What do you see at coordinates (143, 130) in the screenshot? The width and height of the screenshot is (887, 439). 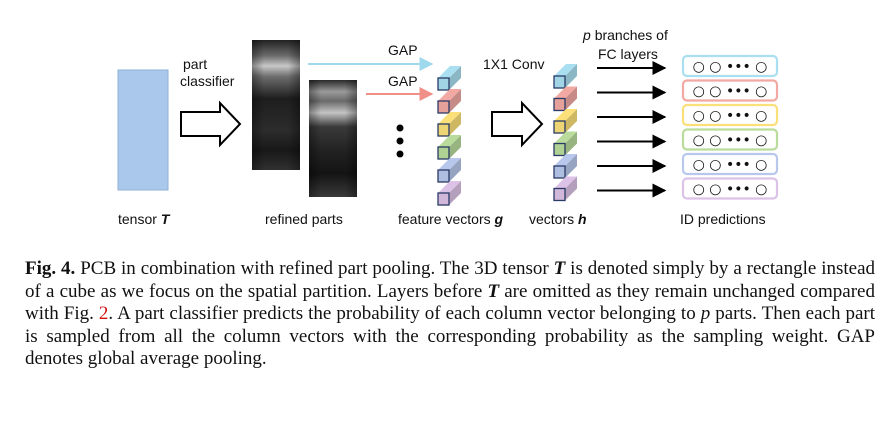 I see `tensor-rectangle` at bounding box center [143, 130].